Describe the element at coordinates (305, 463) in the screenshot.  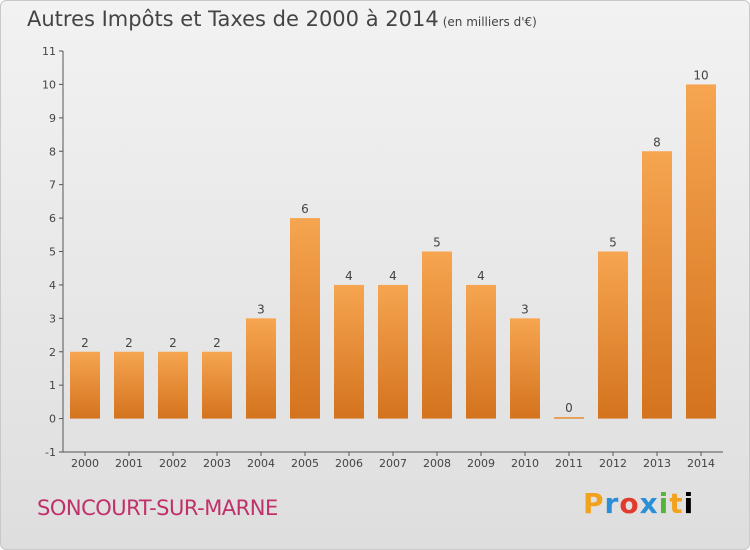
I see `x-tick-label: 2005` at that location.